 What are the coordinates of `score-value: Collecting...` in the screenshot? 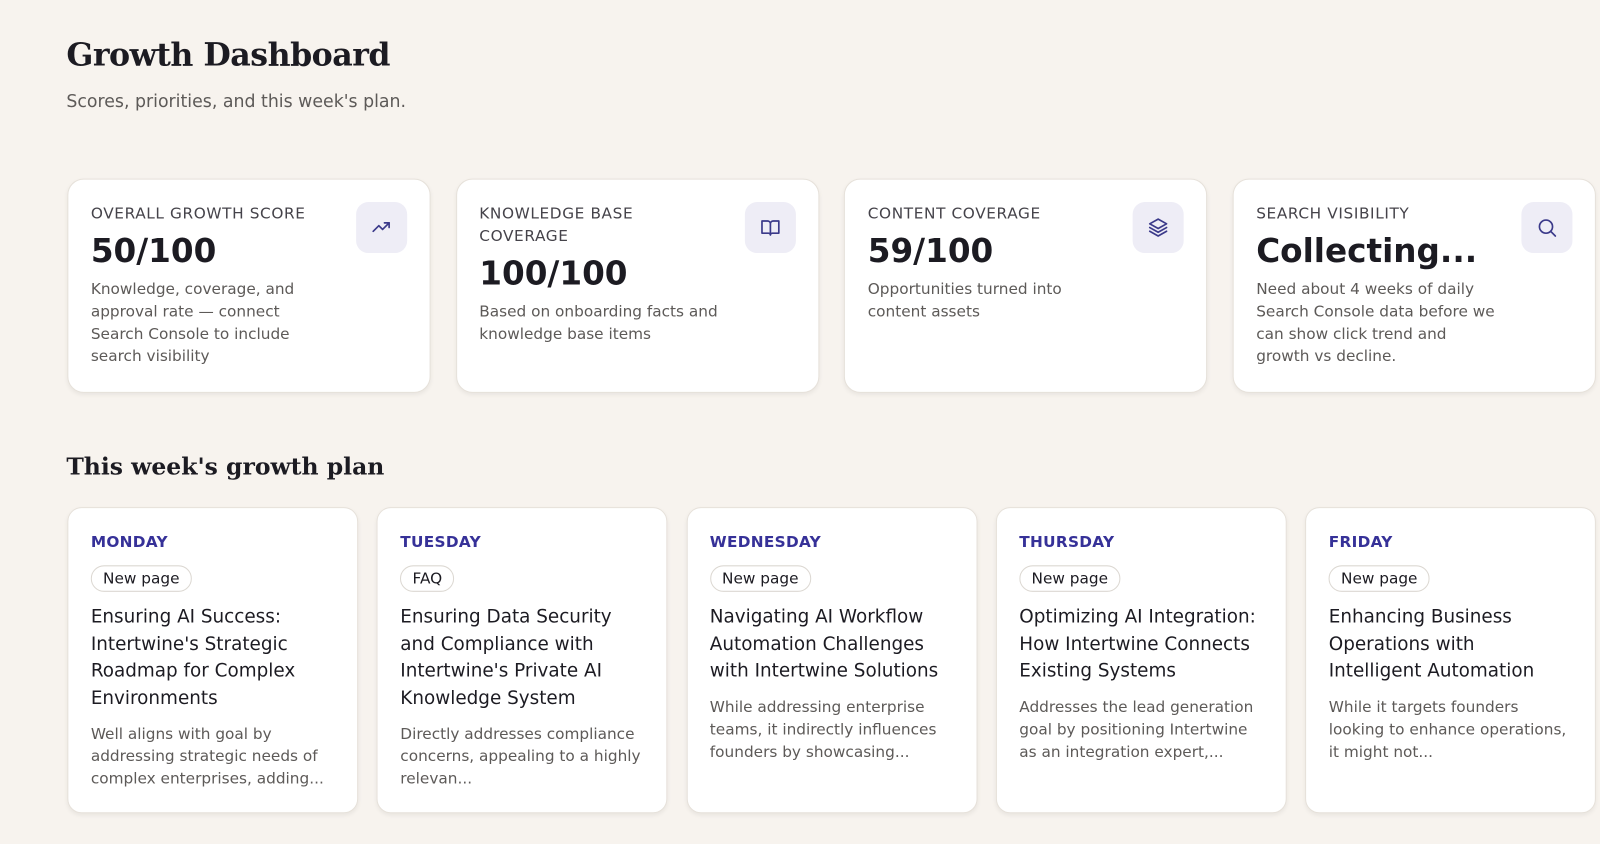 It's located at (1367, 251).